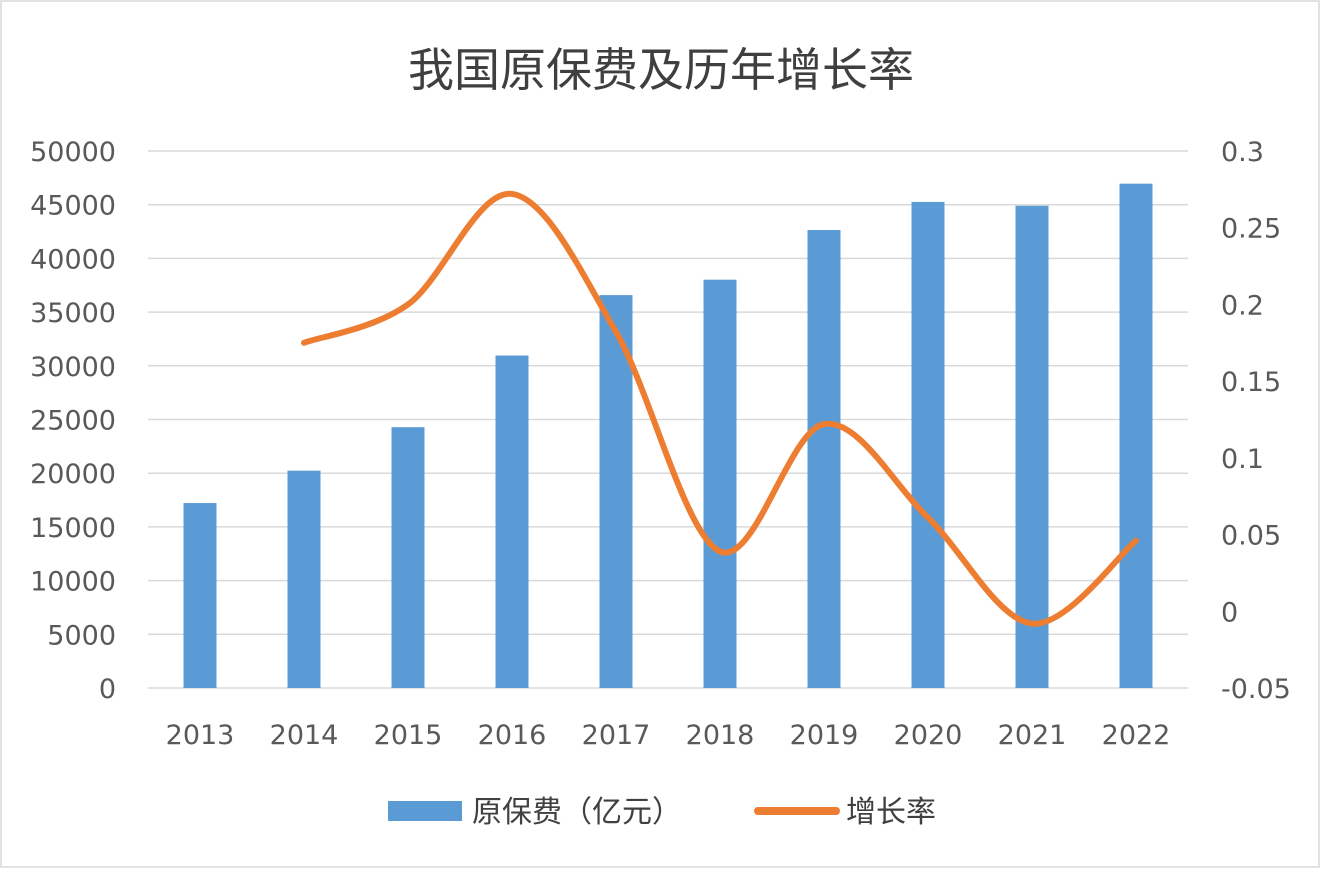 The height and width of the screenshot is (870, 1322). I want to click on y-right-tick-label: 0.05, so click(1251, 536).